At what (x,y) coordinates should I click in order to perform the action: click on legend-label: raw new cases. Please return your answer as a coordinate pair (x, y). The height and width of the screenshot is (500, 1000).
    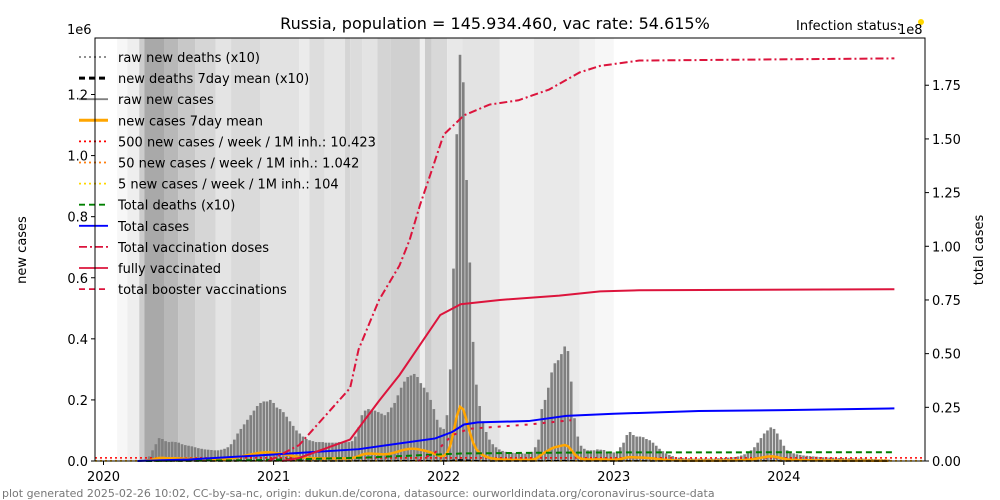
    Looking at the image, I should click on (166, 100).